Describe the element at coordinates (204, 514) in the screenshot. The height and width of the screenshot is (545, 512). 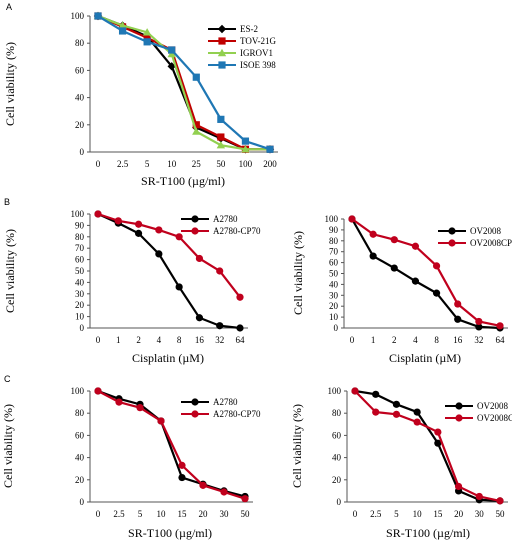
I see `x-tick-label: 20` at that location.